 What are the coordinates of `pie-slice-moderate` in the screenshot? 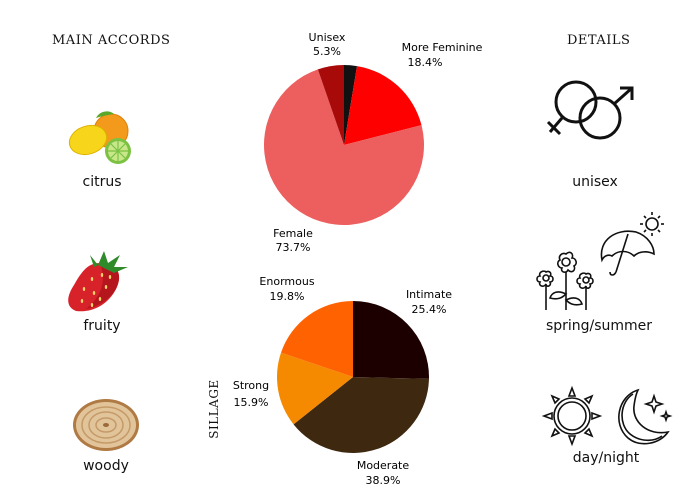 It's located at (361, 415).